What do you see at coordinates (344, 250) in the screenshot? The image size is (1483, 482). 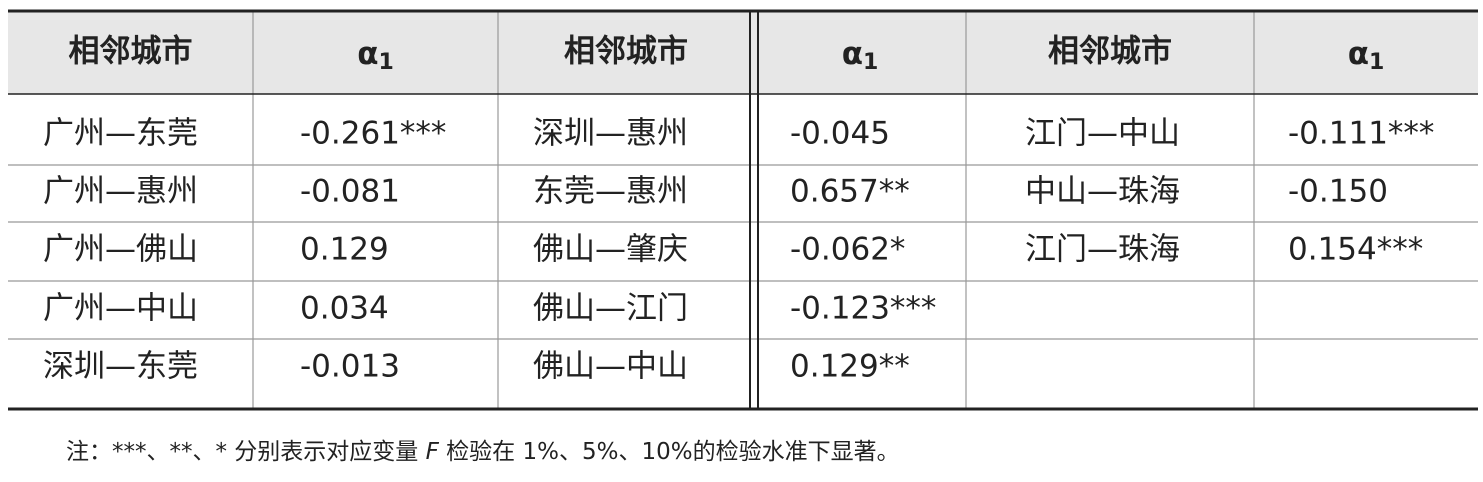 I see `table-cell: 0.129` at bounding box center [344, 250].